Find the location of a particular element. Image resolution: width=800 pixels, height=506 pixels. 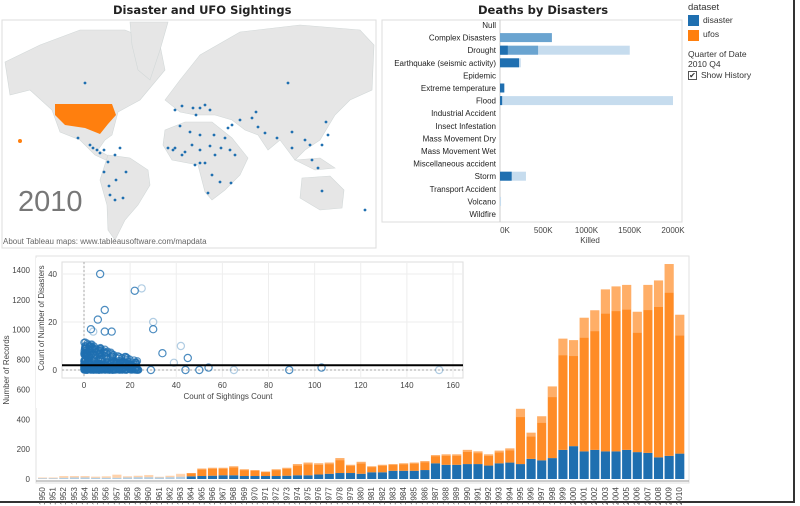

deaths-category-label: Storm is located at coordinates (486, 176).